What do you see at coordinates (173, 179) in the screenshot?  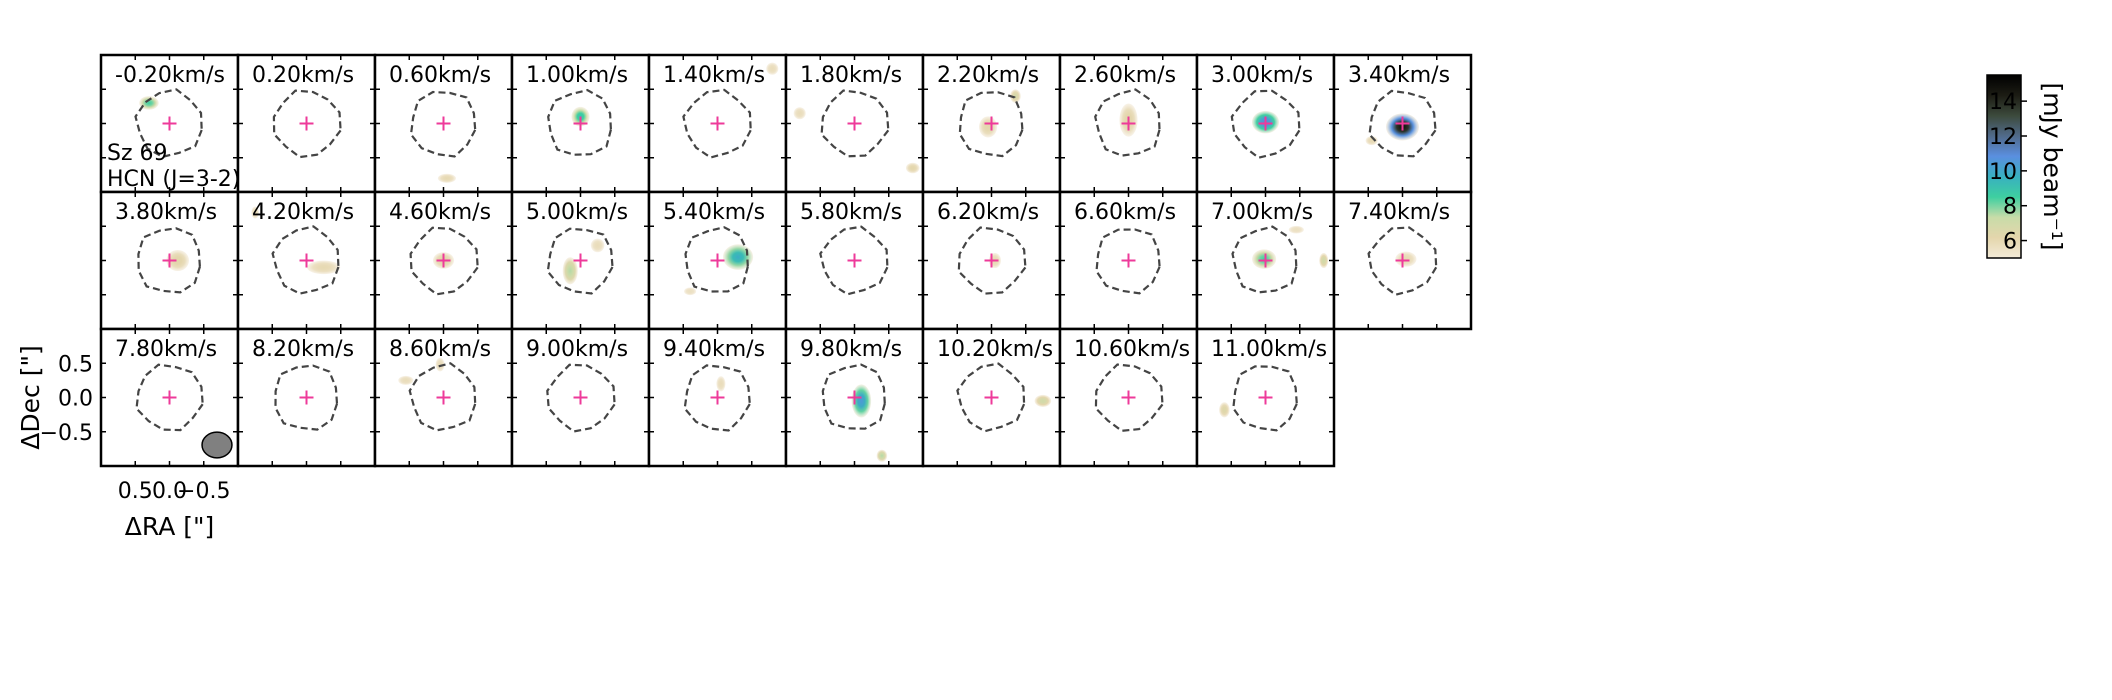 I see `line-name: HCN (J=3-2)` at bounding box center [173, 179].